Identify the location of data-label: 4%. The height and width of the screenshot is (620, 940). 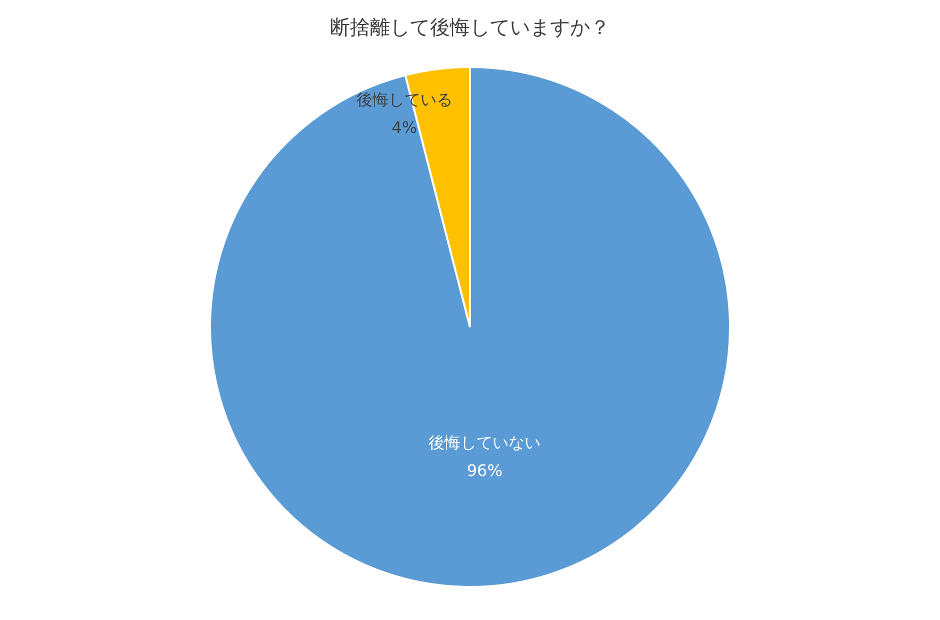
(405, 127).